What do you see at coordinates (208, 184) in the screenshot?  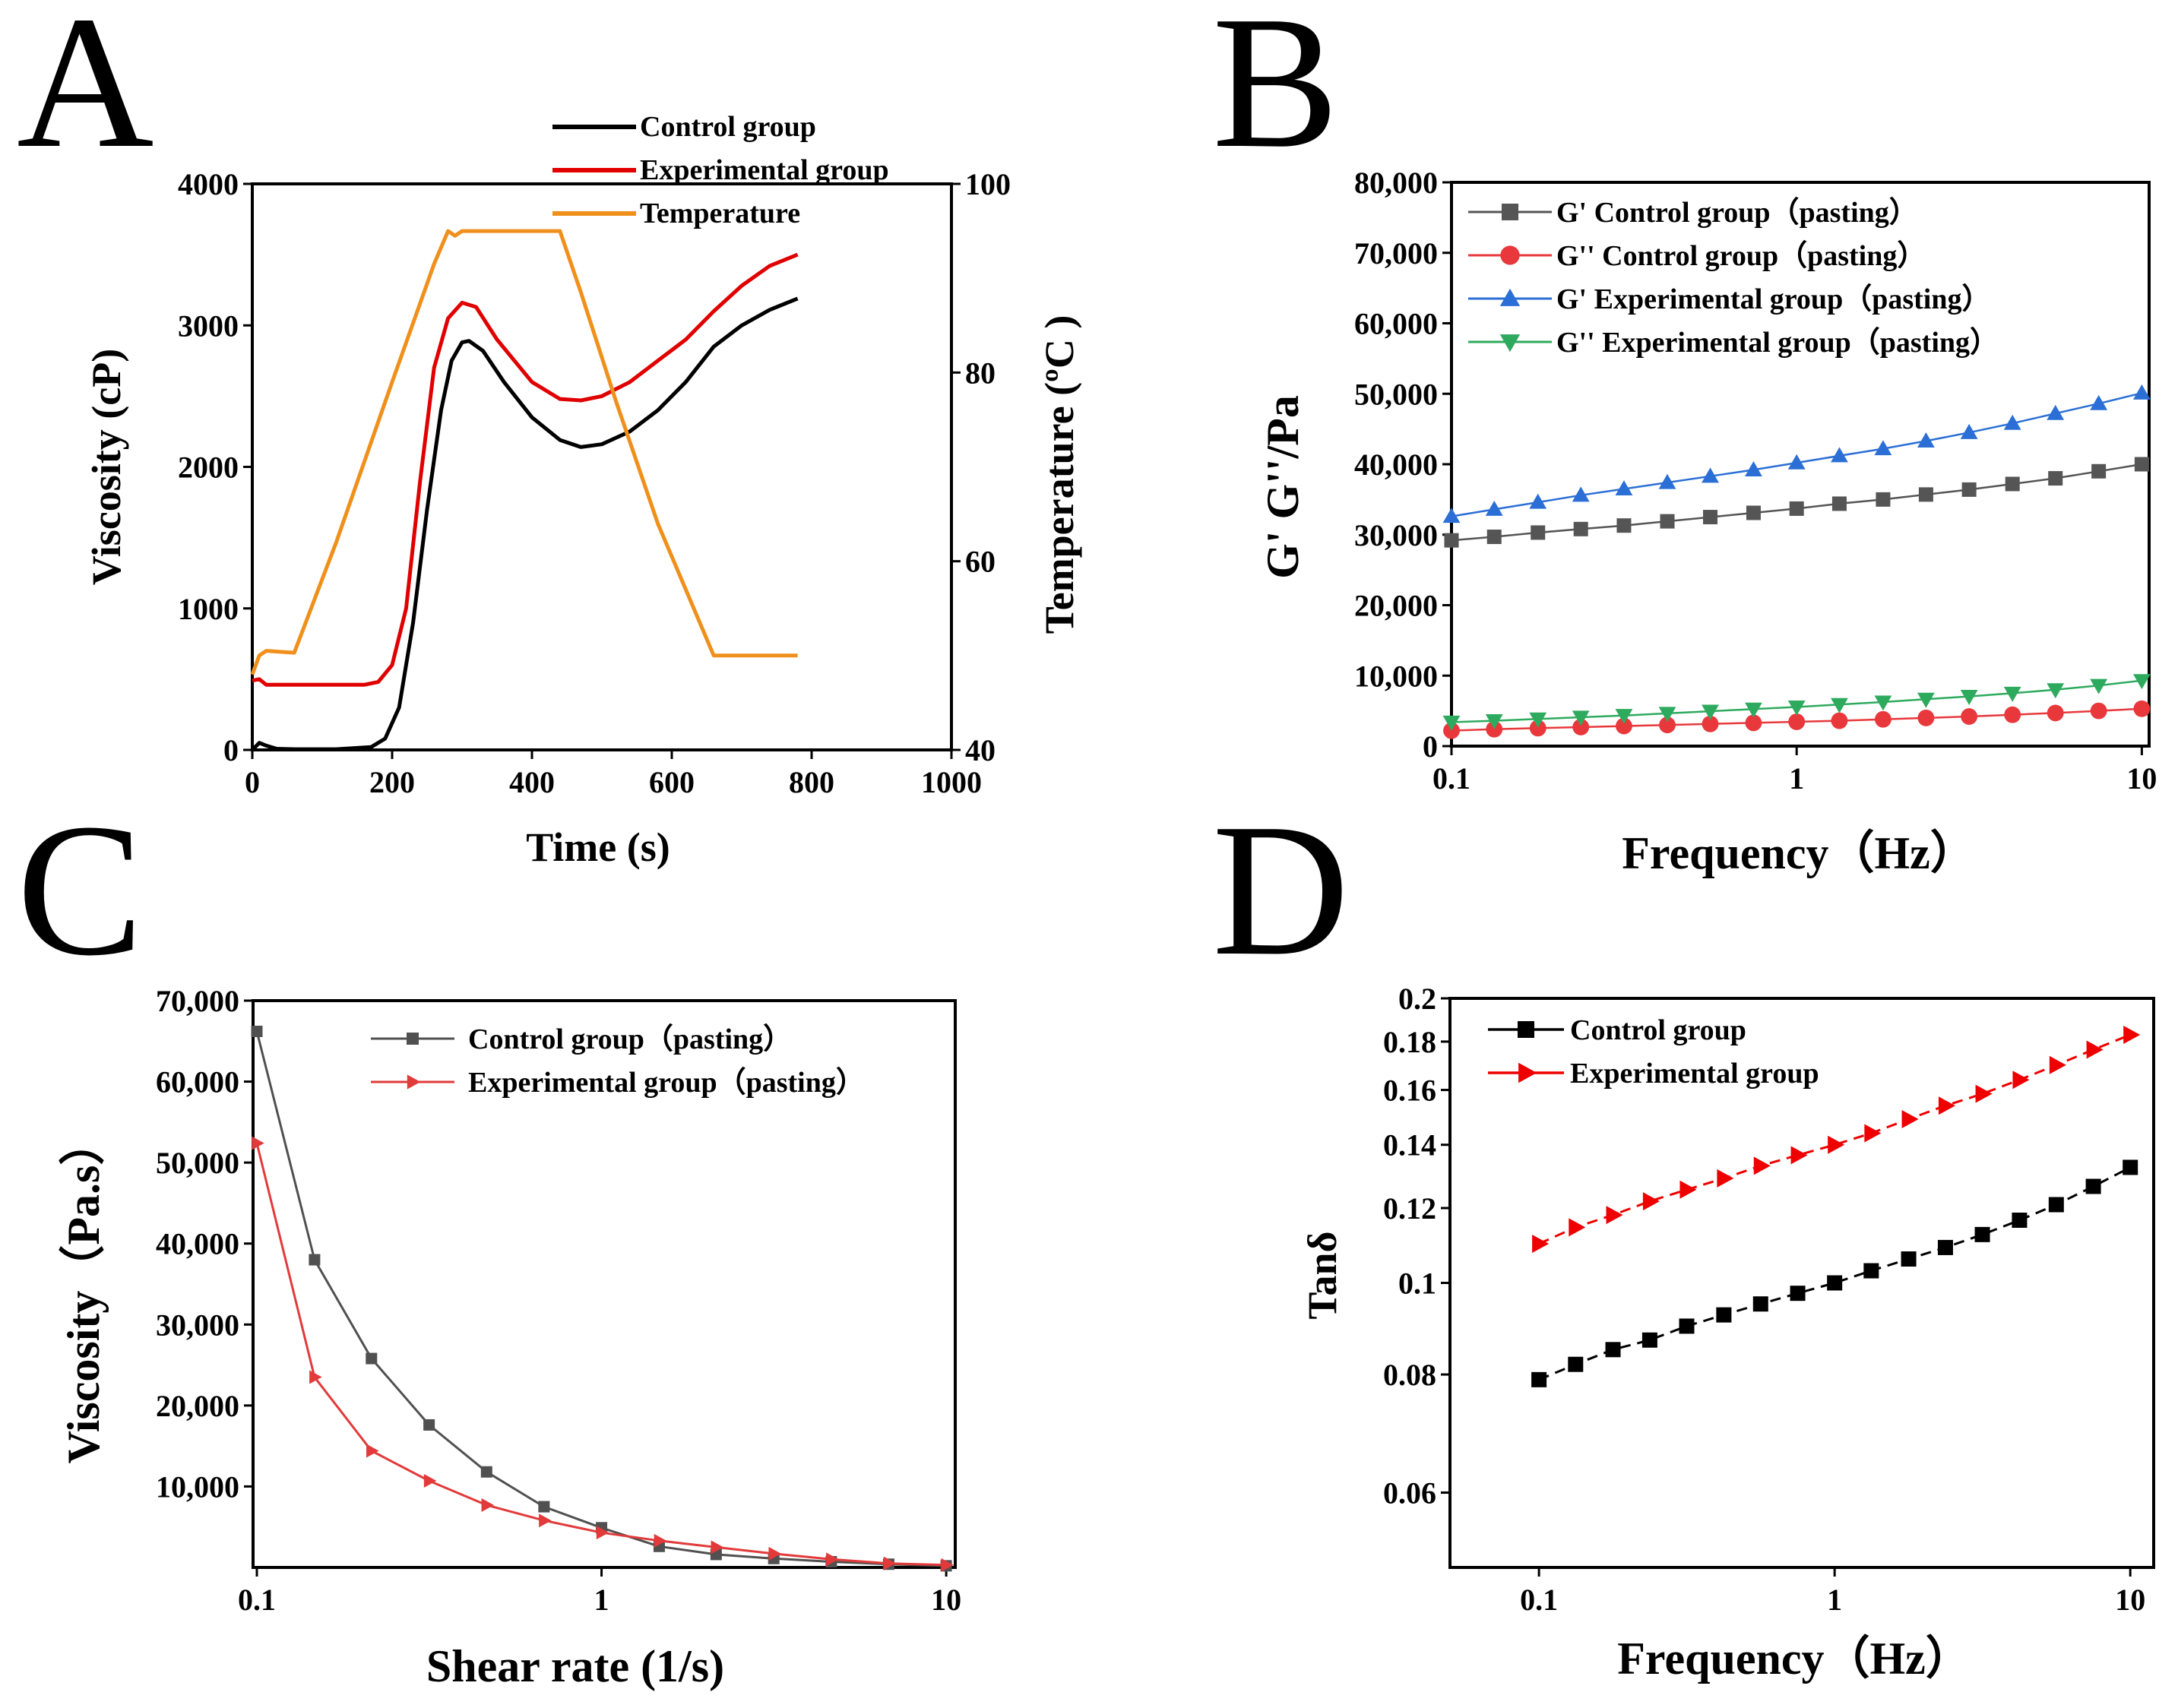 I see `y-tick-label: 4000` at bounding box center [208, 184].